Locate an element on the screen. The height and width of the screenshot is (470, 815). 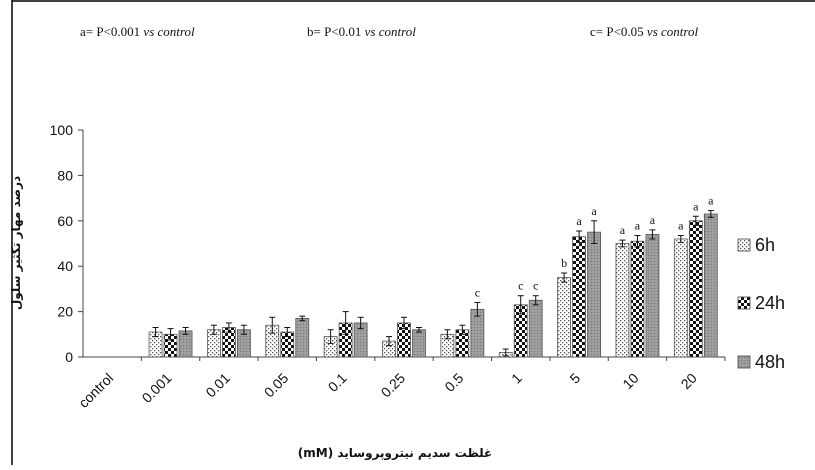
y-tick-label: 20 is located at coordinates (65, 312).